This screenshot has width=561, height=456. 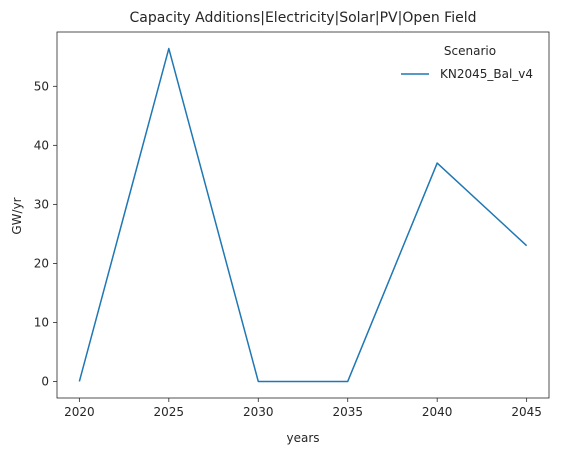 I want to click on x-axis: 2020 2025 2030 2035 2040 2045, so click(x=303, y=408).